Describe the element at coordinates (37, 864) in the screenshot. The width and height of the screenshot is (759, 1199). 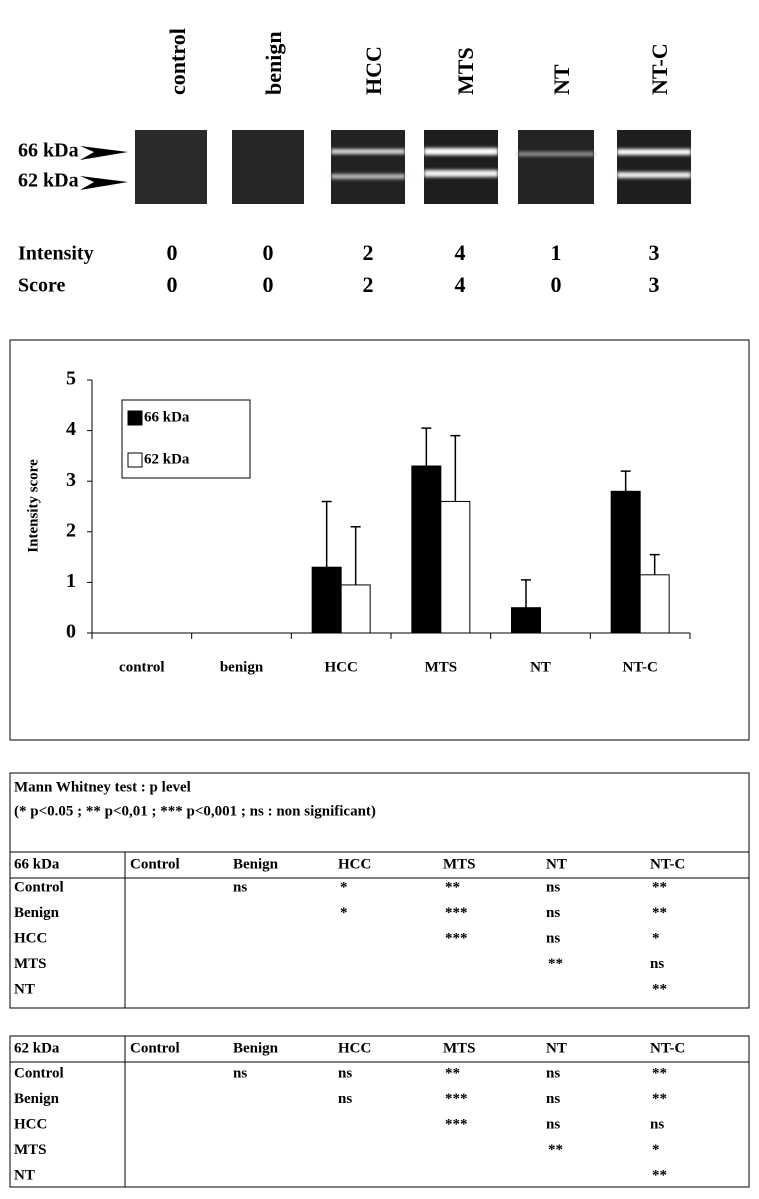
I see `table-header: 66 kDa` at that location.